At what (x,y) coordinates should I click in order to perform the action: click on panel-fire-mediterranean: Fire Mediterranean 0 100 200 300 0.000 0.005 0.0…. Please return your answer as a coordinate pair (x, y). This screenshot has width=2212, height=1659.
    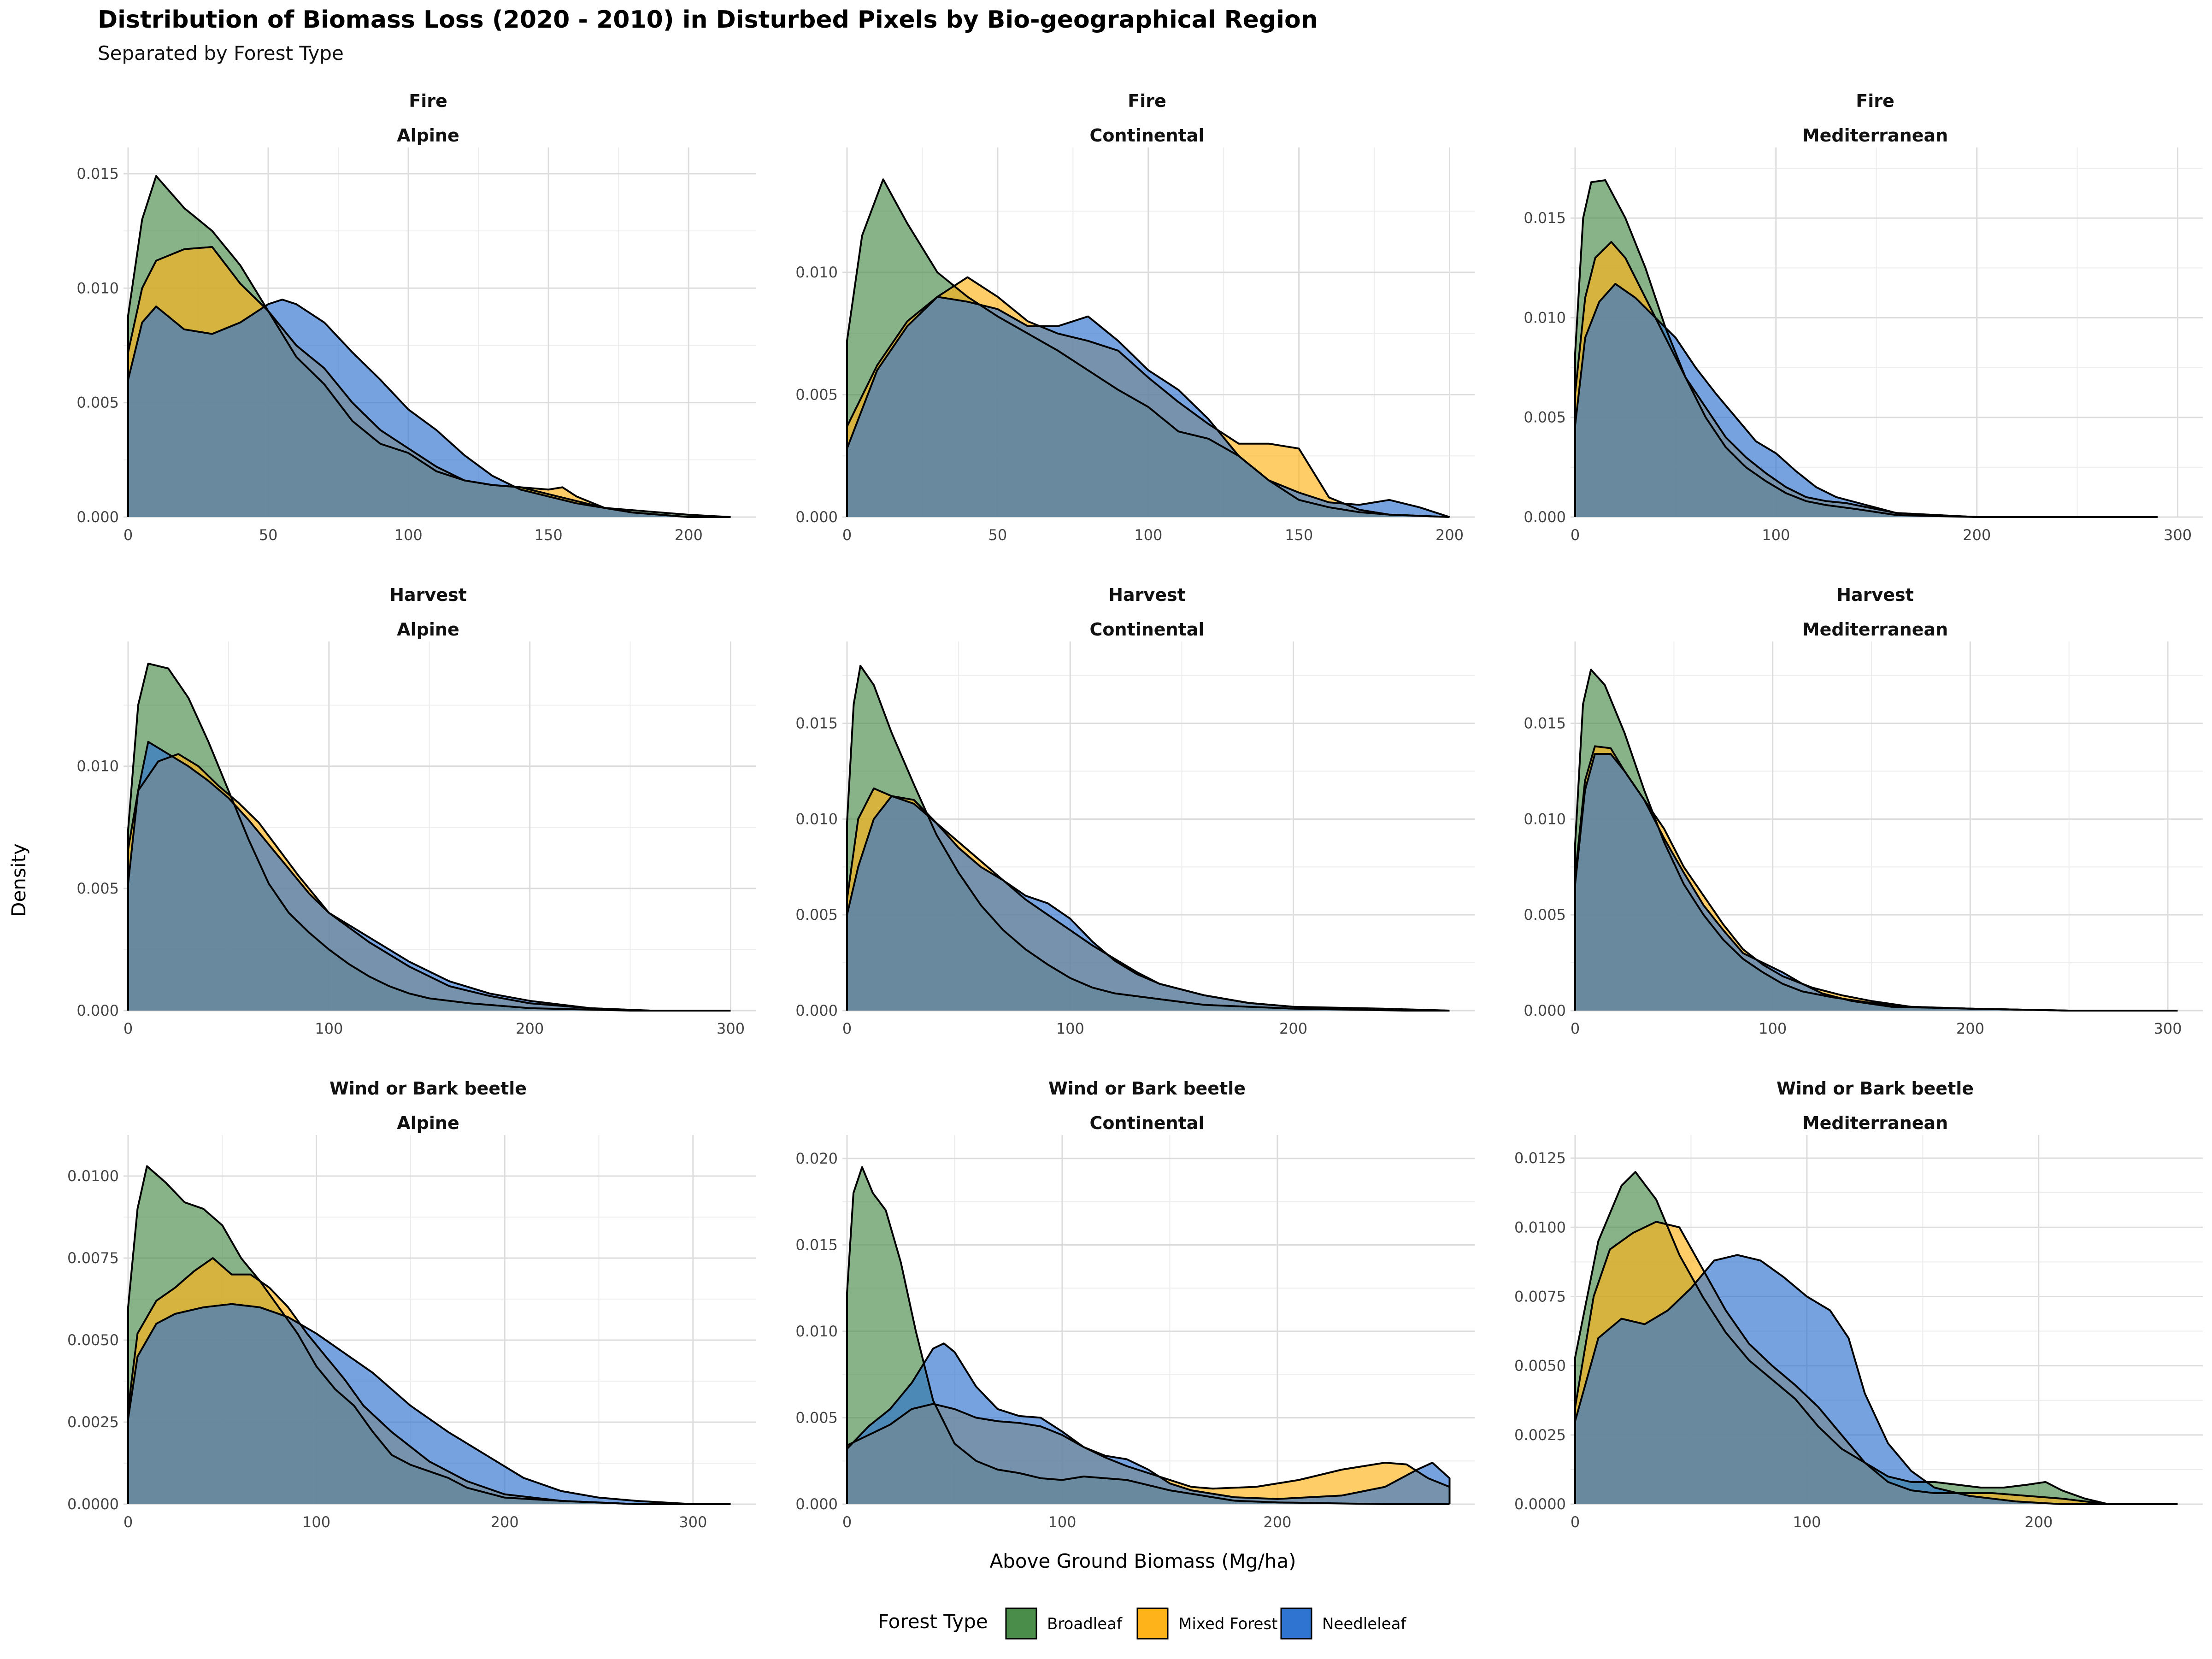
    Looking at the image, I should click on (1863, 317).